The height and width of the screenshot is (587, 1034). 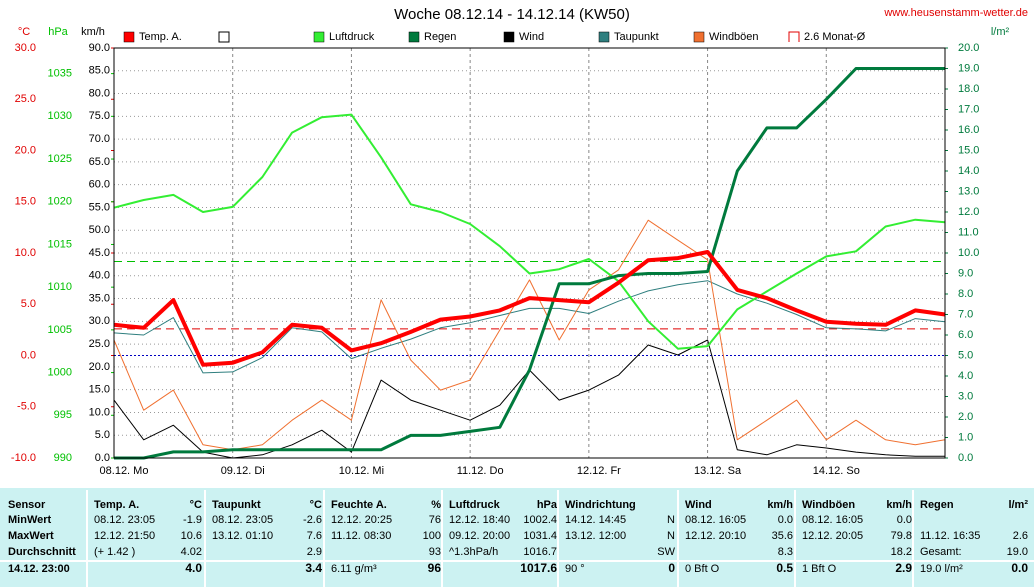 What do you see at coordinates (313, 568) in the screenshot?
I see `cell-value: 3.4` at bounding box center [313, 568].